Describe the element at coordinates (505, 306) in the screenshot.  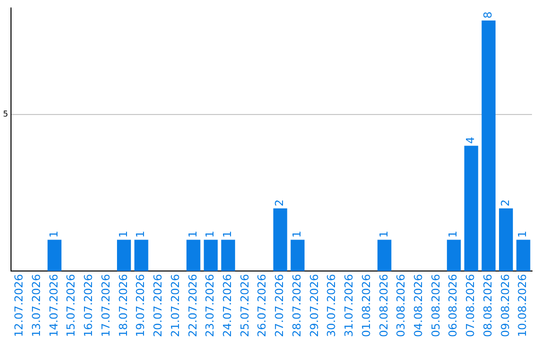
I see `x-tick-label: 09.08.2026` at that location.